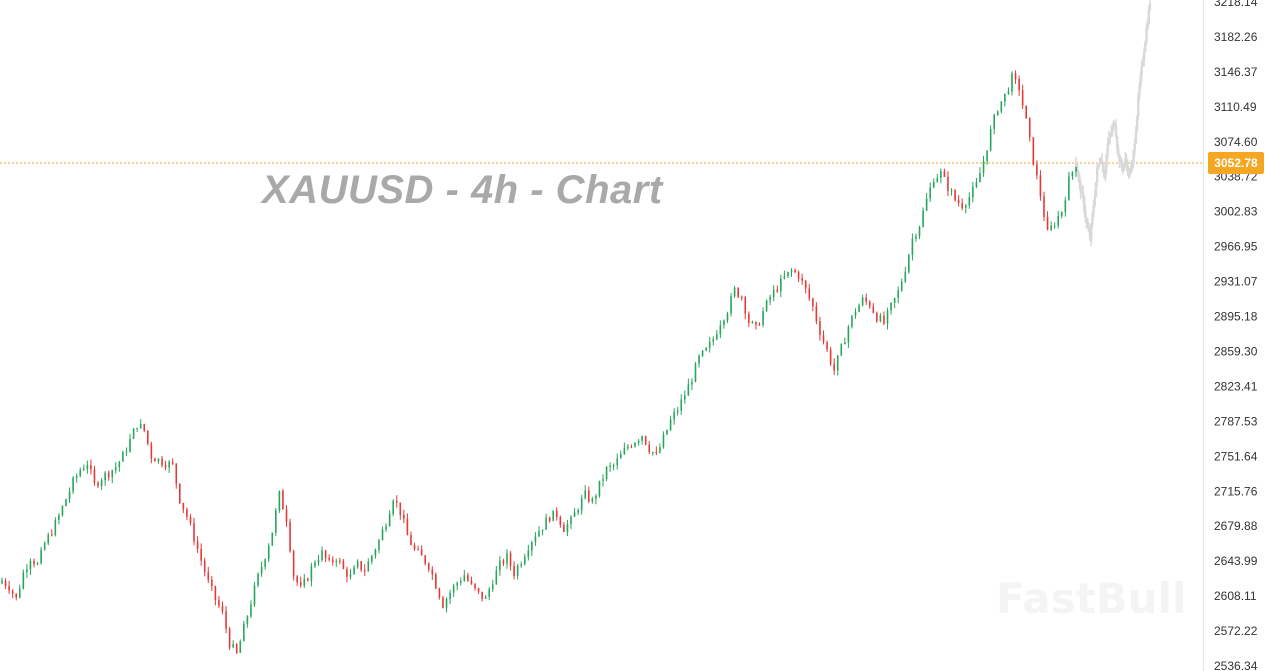 This screenshot has height=671, width=1272. What do you see at coordinates (1236, 665) in the screenshot?
I see `y-tick-label: 2536.34` at bounding box center [1236, 665].